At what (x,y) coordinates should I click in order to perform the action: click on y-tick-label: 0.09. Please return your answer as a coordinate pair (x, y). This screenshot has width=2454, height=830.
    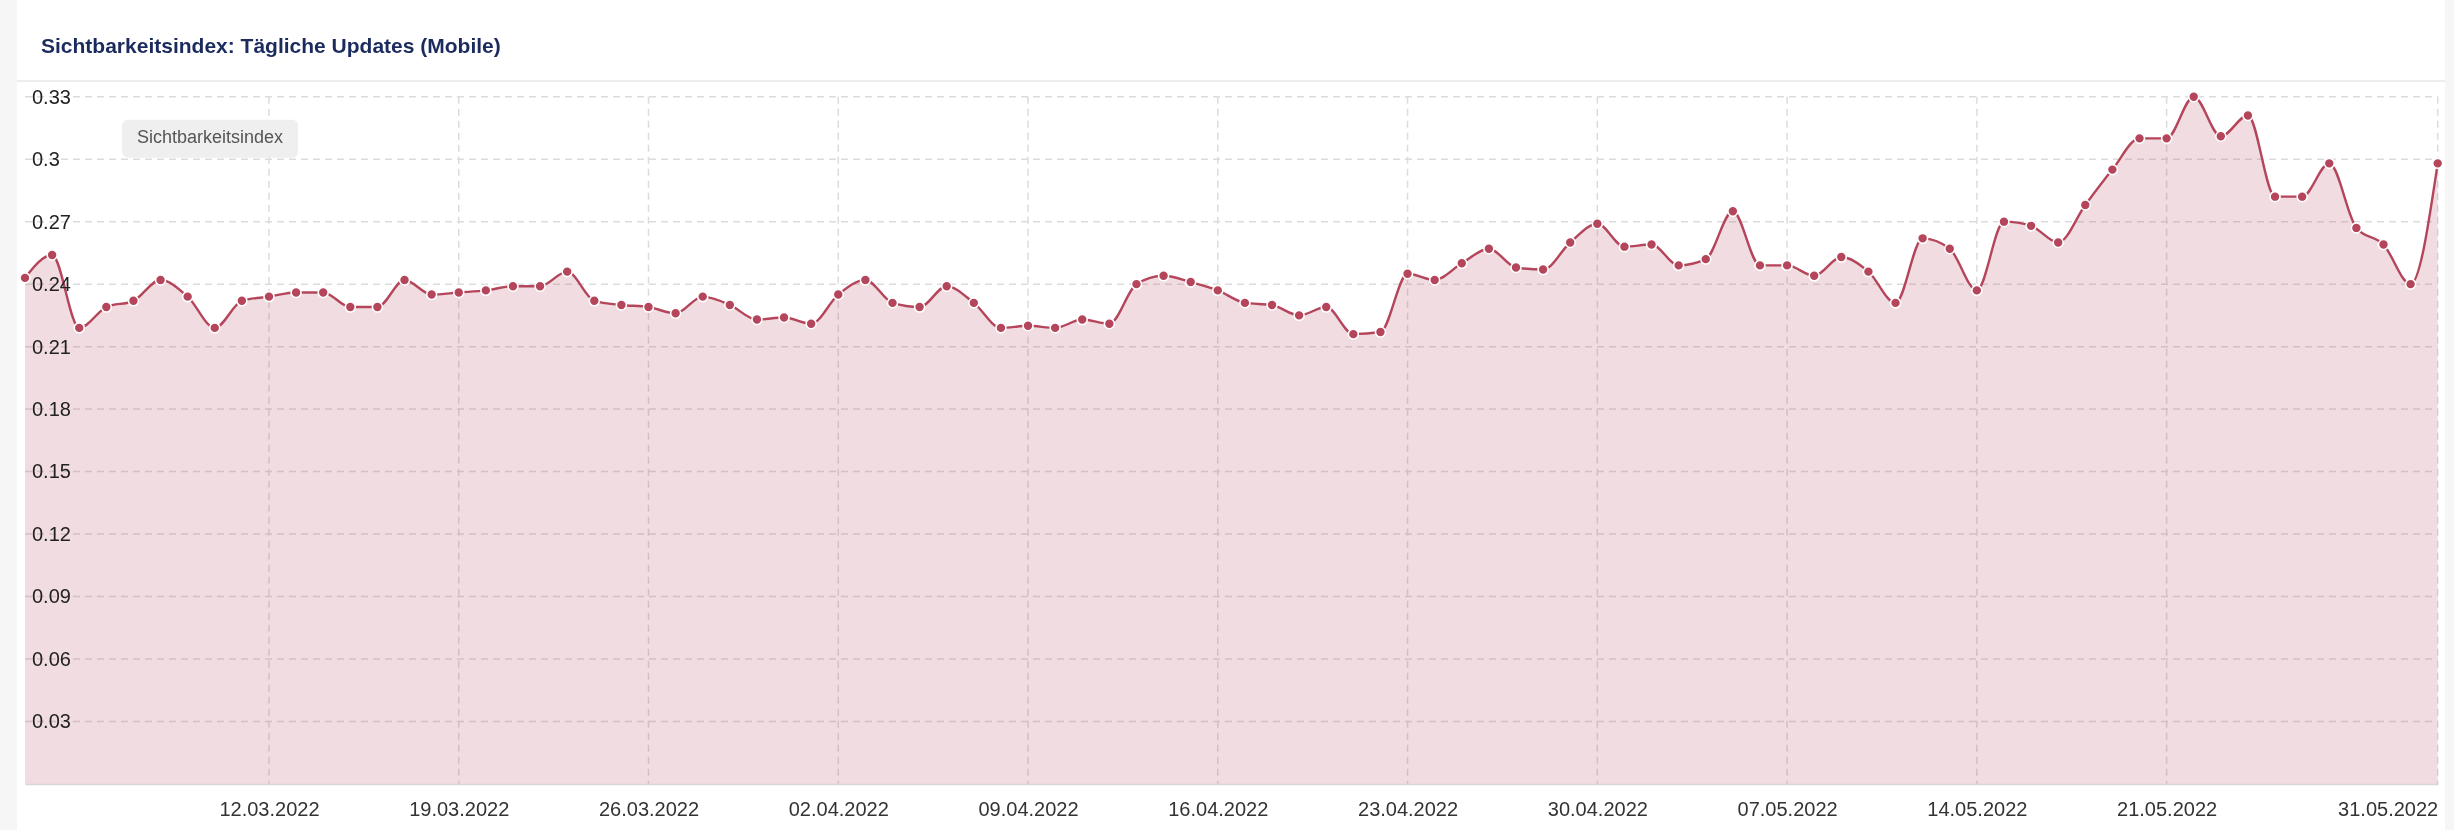
    Looking at the image, I should click on (51, 596).